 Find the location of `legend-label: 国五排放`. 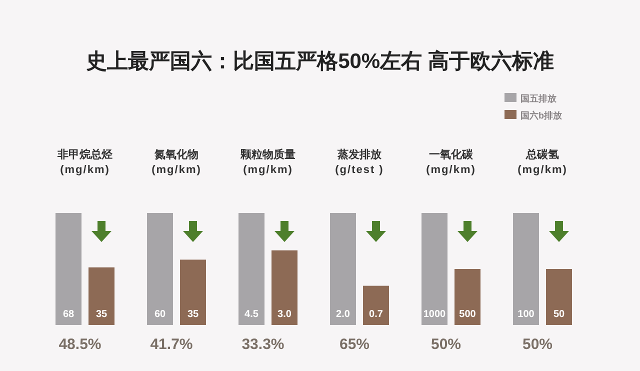

legend-label: 国五排放 is located at coordinates (539, 99).